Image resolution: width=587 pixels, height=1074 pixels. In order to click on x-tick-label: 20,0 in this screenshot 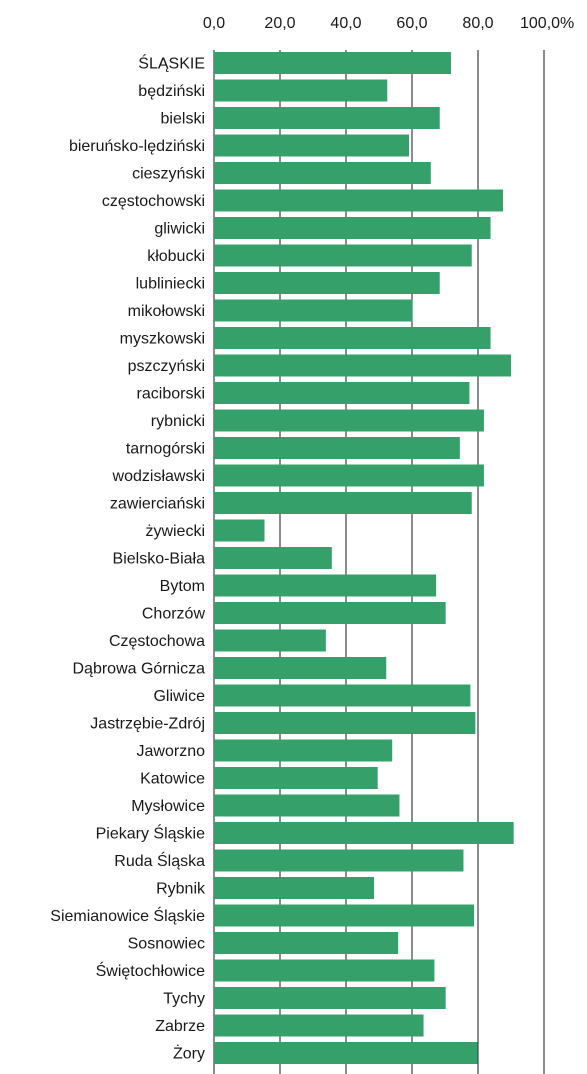, I will do `click(279, 23)`.